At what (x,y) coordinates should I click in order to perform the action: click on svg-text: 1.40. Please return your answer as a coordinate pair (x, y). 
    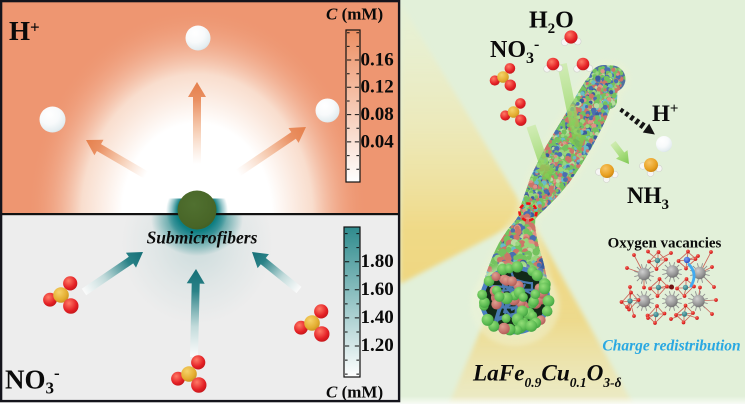
    Looking at the image, I should click on (377, 317).